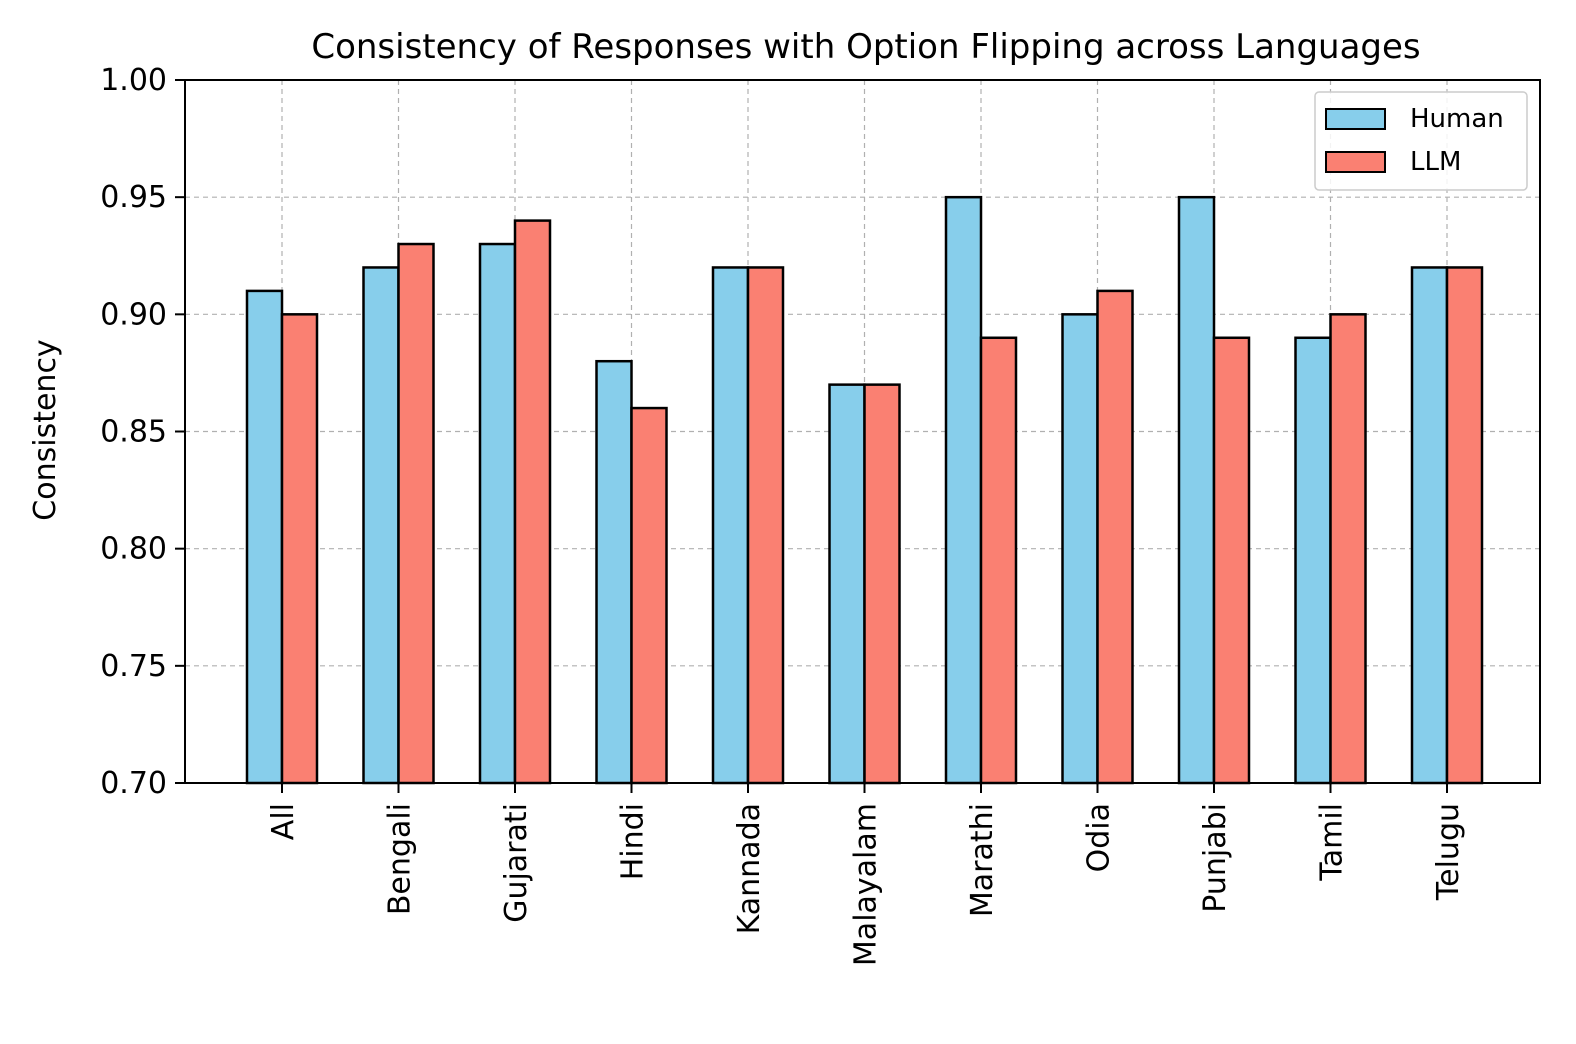 This screenshot has height=1044, width=1576. What do you see at coordinates (133, 783) in the screenshot?
I see `y-tick-label: 0.70` at bounding box center [133, 783].